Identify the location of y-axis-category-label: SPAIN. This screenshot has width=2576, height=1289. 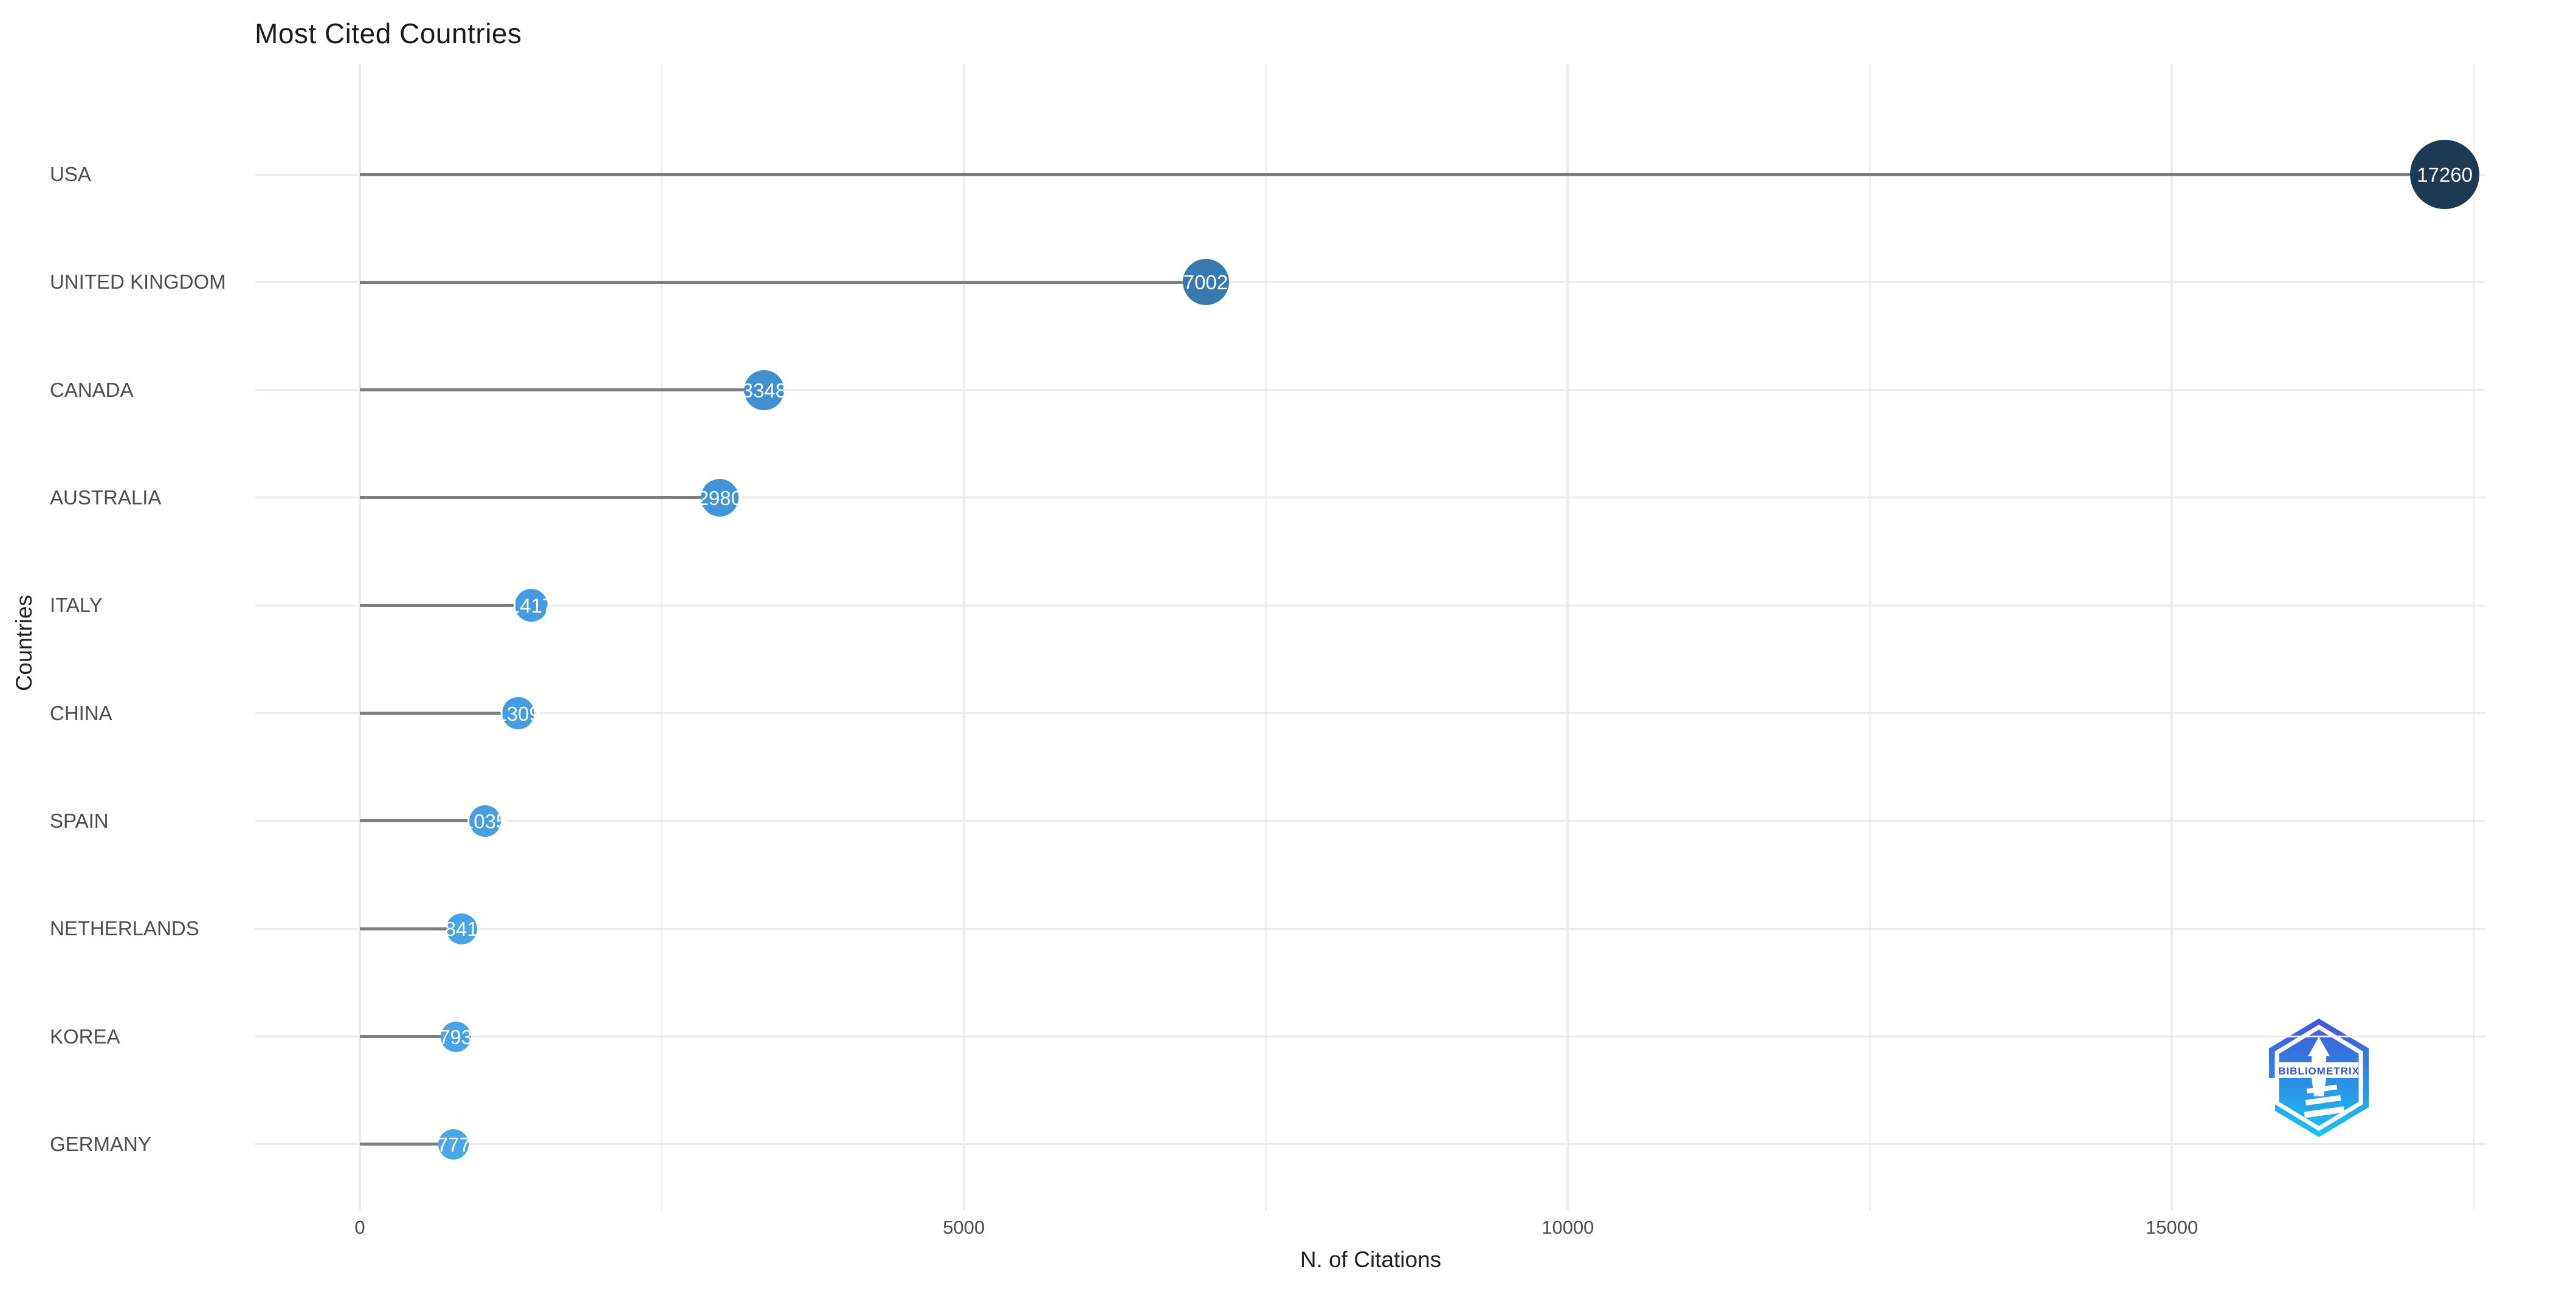
(79, 820).